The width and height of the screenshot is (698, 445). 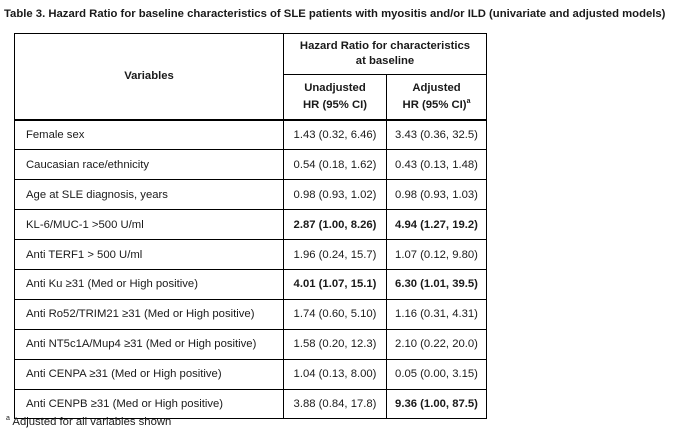 What do you see at coordinates (335, 344) in the screenshot?
I see `unadjusted-hr-cell: 1.58 (0.20, 12.3)` at bounding box center [335, 344].